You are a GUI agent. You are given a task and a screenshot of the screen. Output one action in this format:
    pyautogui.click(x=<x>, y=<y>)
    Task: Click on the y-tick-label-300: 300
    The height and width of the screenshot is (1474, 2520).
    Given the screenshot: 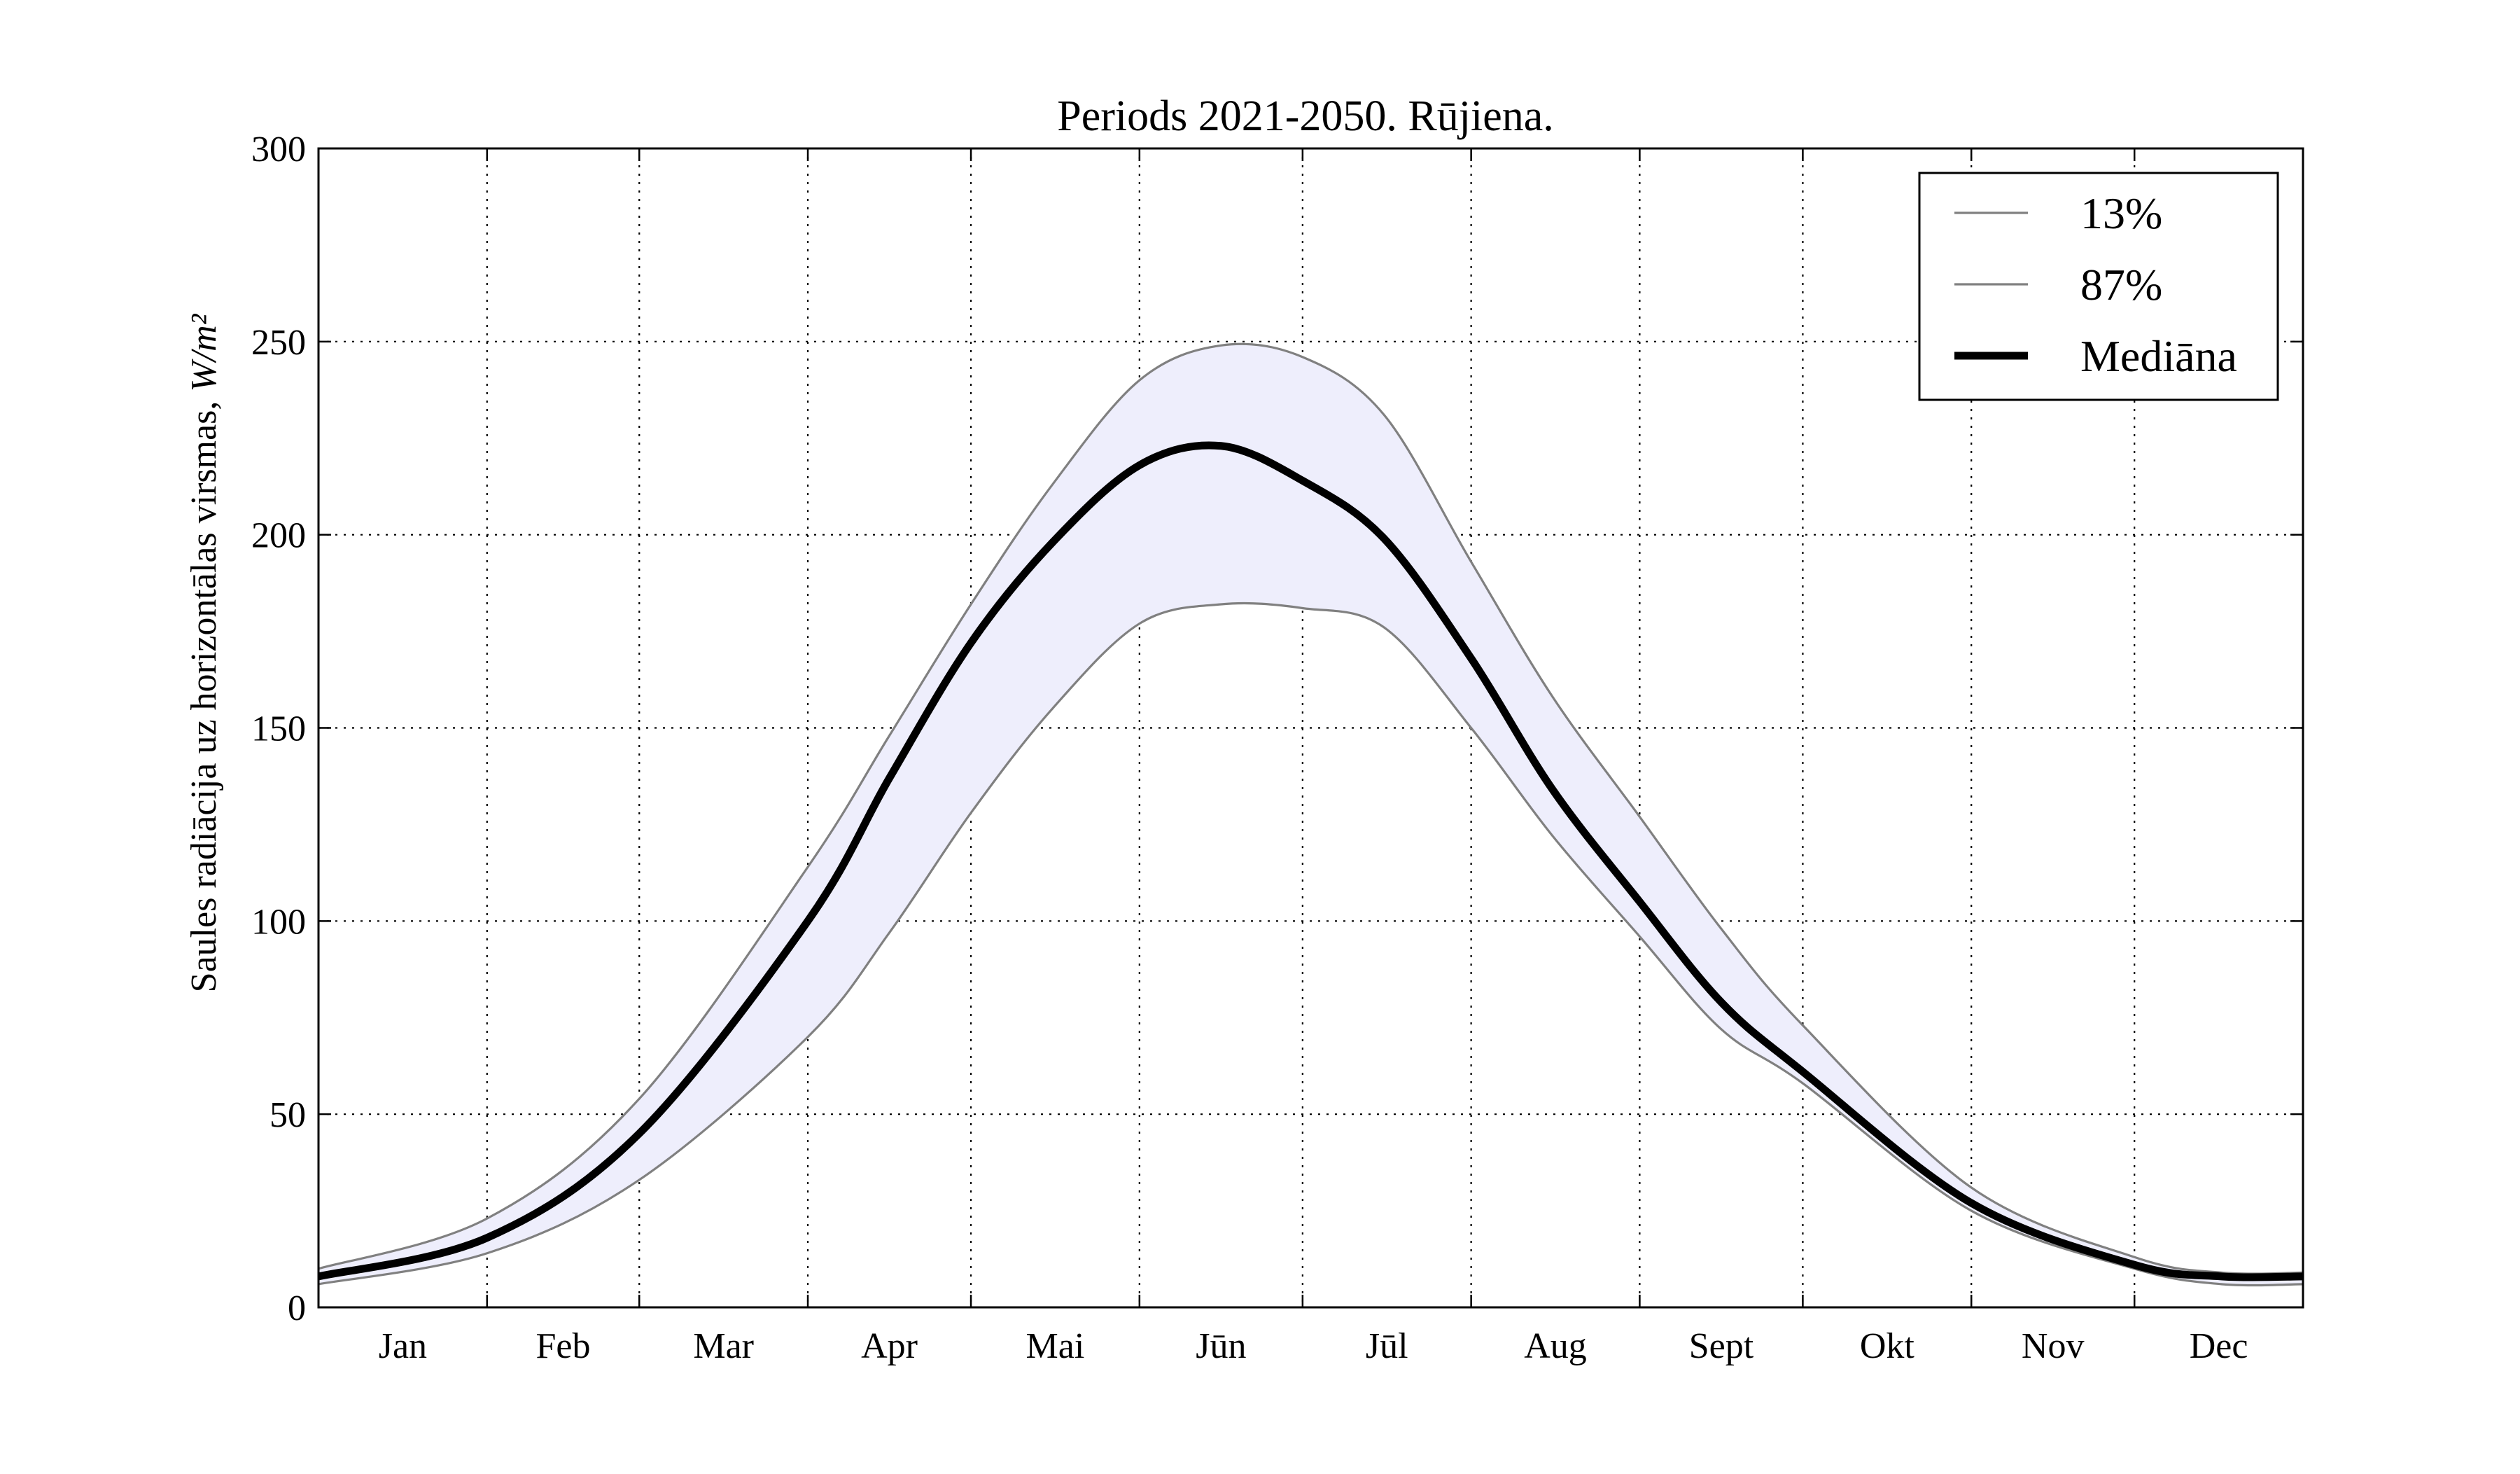 What is the action you would take?
    pyautogui.click(x=278, y=150)
    